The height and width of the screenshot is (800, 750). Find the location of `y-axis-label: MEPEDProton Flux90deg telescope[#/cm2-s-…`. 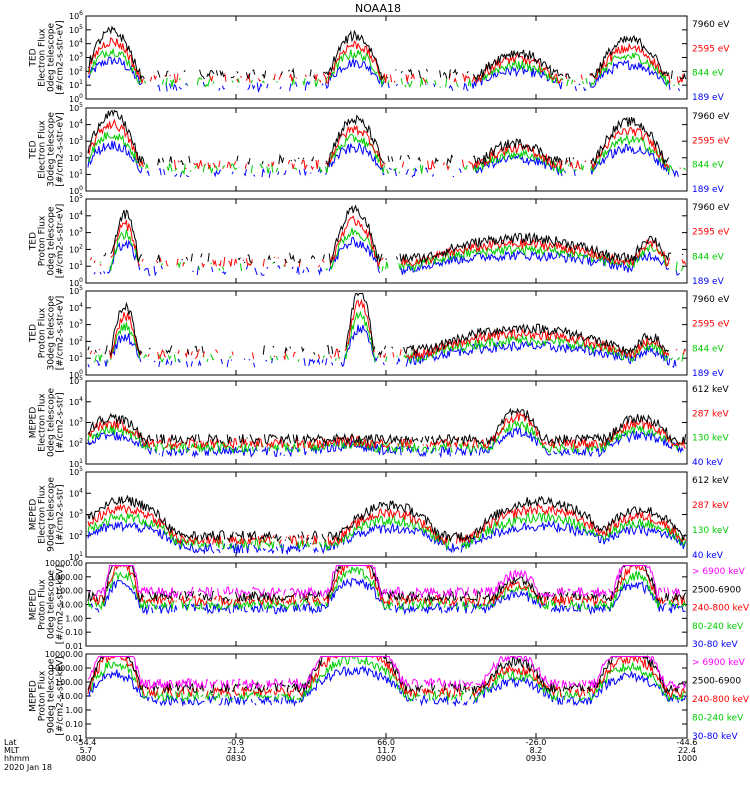

y-axis-label: MEPEDProton Flux90deg telescope[#/cm2-s-… is located at coordinates (47, 695).